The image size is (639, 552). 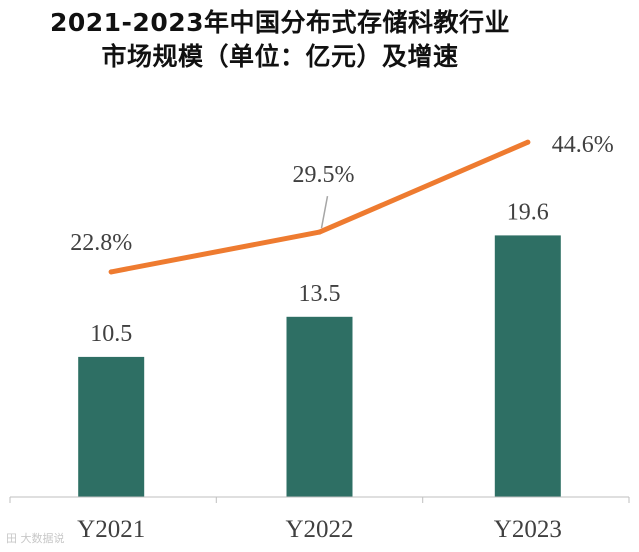 I want to click on bar-y2023, so click(x=527, y=366).